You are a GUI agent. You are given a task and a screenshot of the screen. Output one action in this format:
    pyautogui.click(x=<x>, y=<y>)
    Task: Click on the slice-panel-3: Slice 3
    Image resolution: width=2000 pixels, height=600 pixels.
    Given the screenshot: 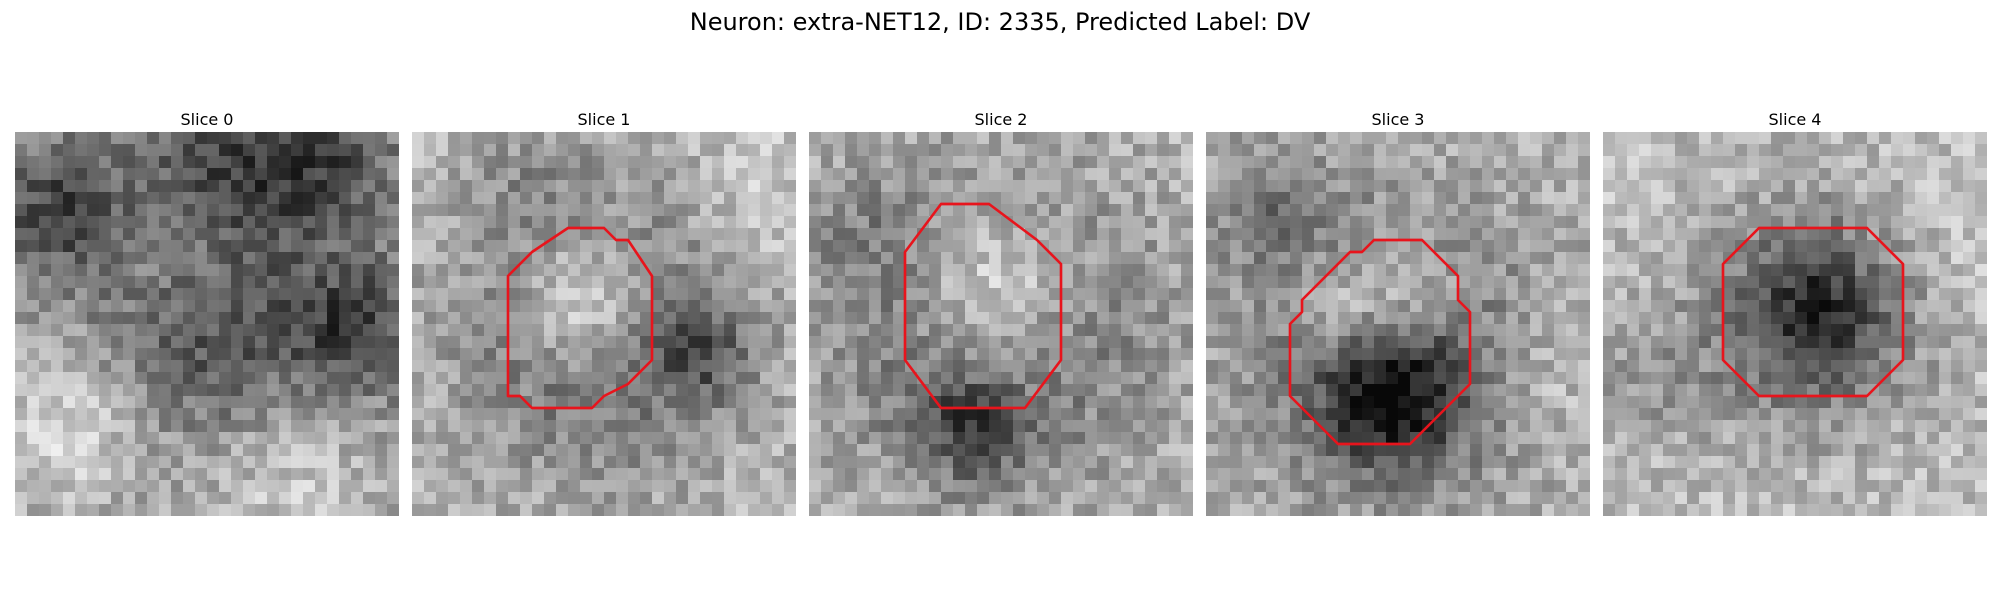 What is the action you would take?
    pyautogui.click(x=1398, y=312)
    